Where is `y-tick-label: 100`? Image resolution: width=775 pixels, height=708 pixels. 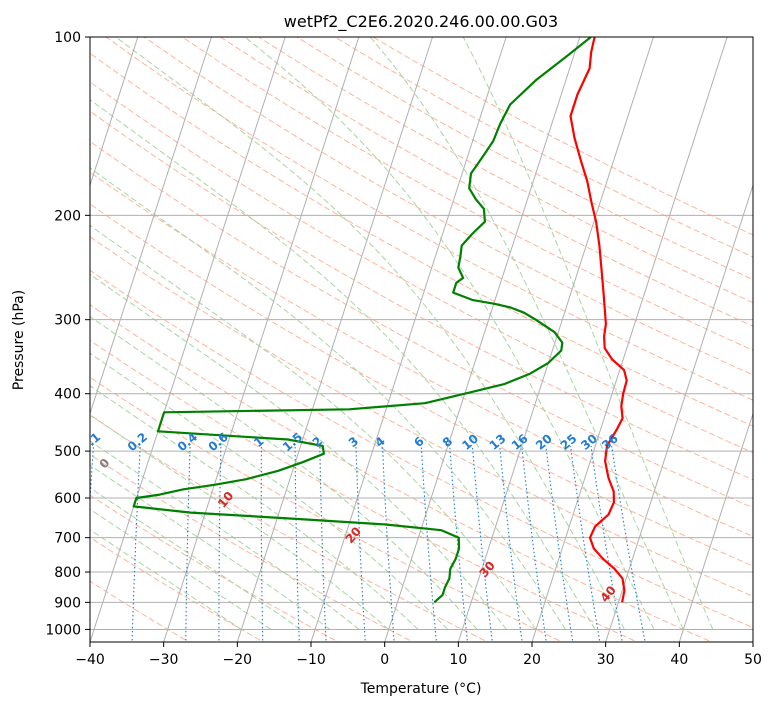 y-tick-label: 100 is located at coordinates (67, 38).